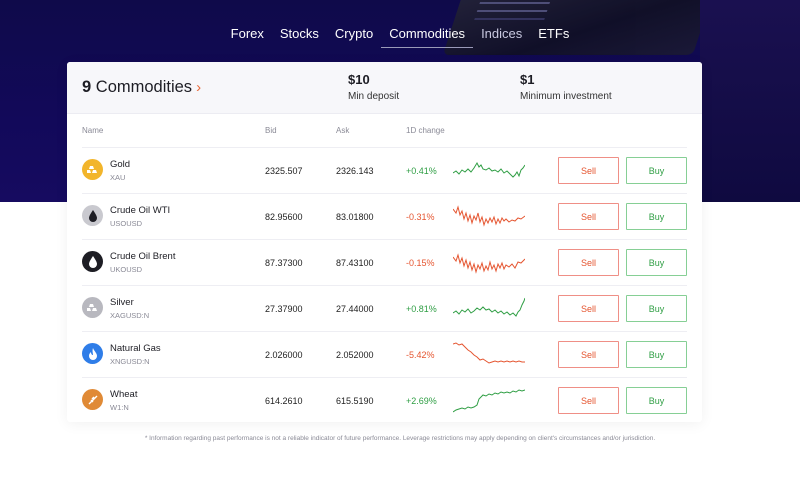 This screenshot has height=479, width=800. I want to click on tab-stocks: Stocks, so click(299, 33).